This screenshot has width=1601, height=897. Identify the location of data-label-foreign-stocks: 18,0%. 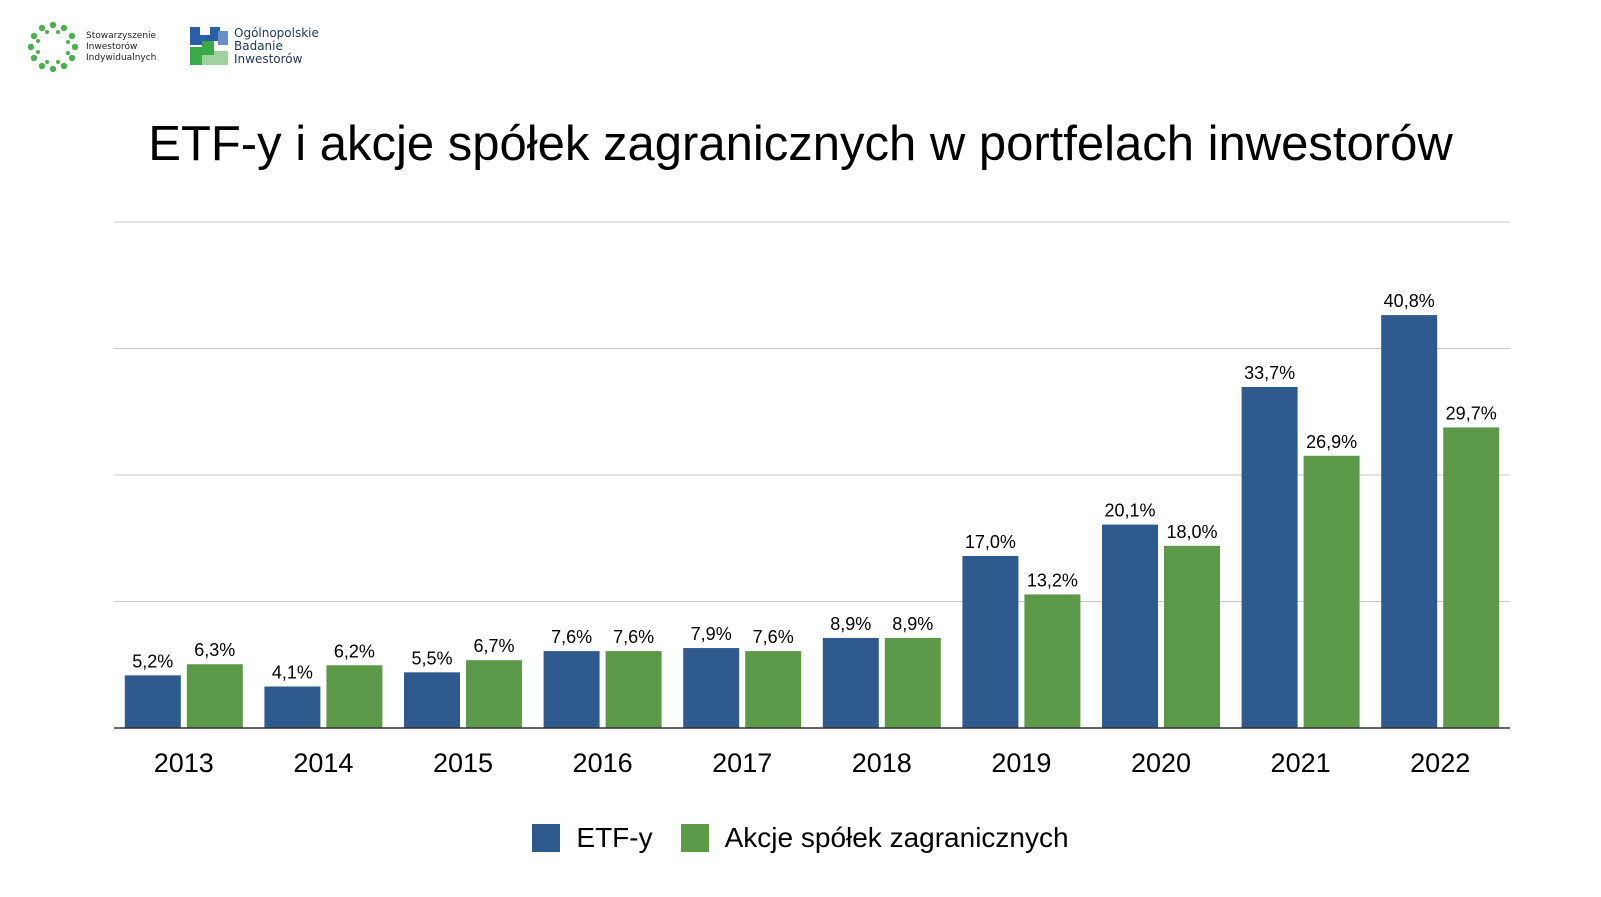
(1191, 532).